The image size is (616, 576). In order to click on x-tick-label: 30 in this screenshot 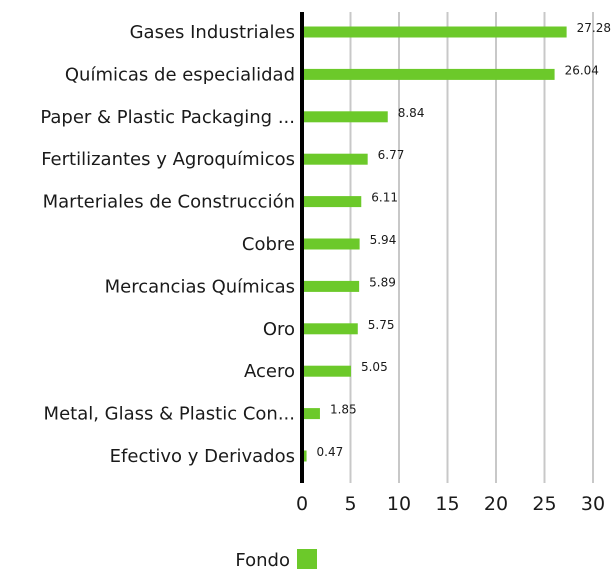, I will do `click(593, 504)`.